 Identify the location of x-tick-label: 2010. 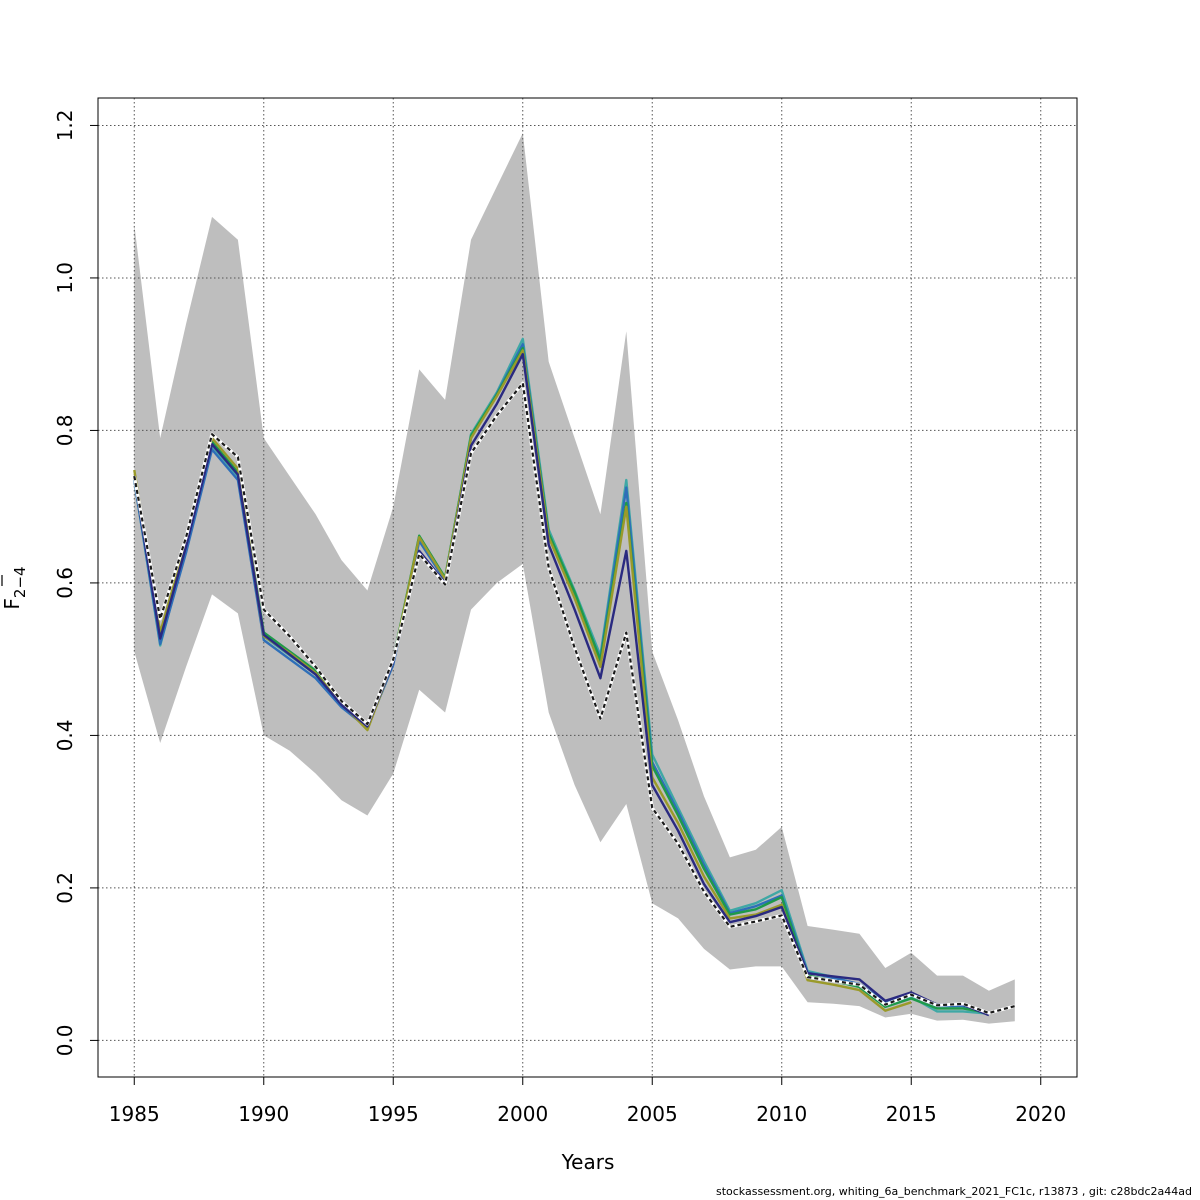
(781, 1114).